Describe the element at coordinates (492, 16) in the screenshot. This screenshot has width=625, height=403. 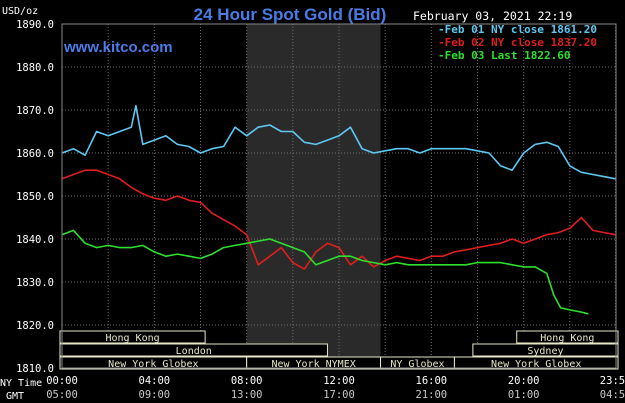
I see `timestamp: February 03, 2021 22:19` at that location.